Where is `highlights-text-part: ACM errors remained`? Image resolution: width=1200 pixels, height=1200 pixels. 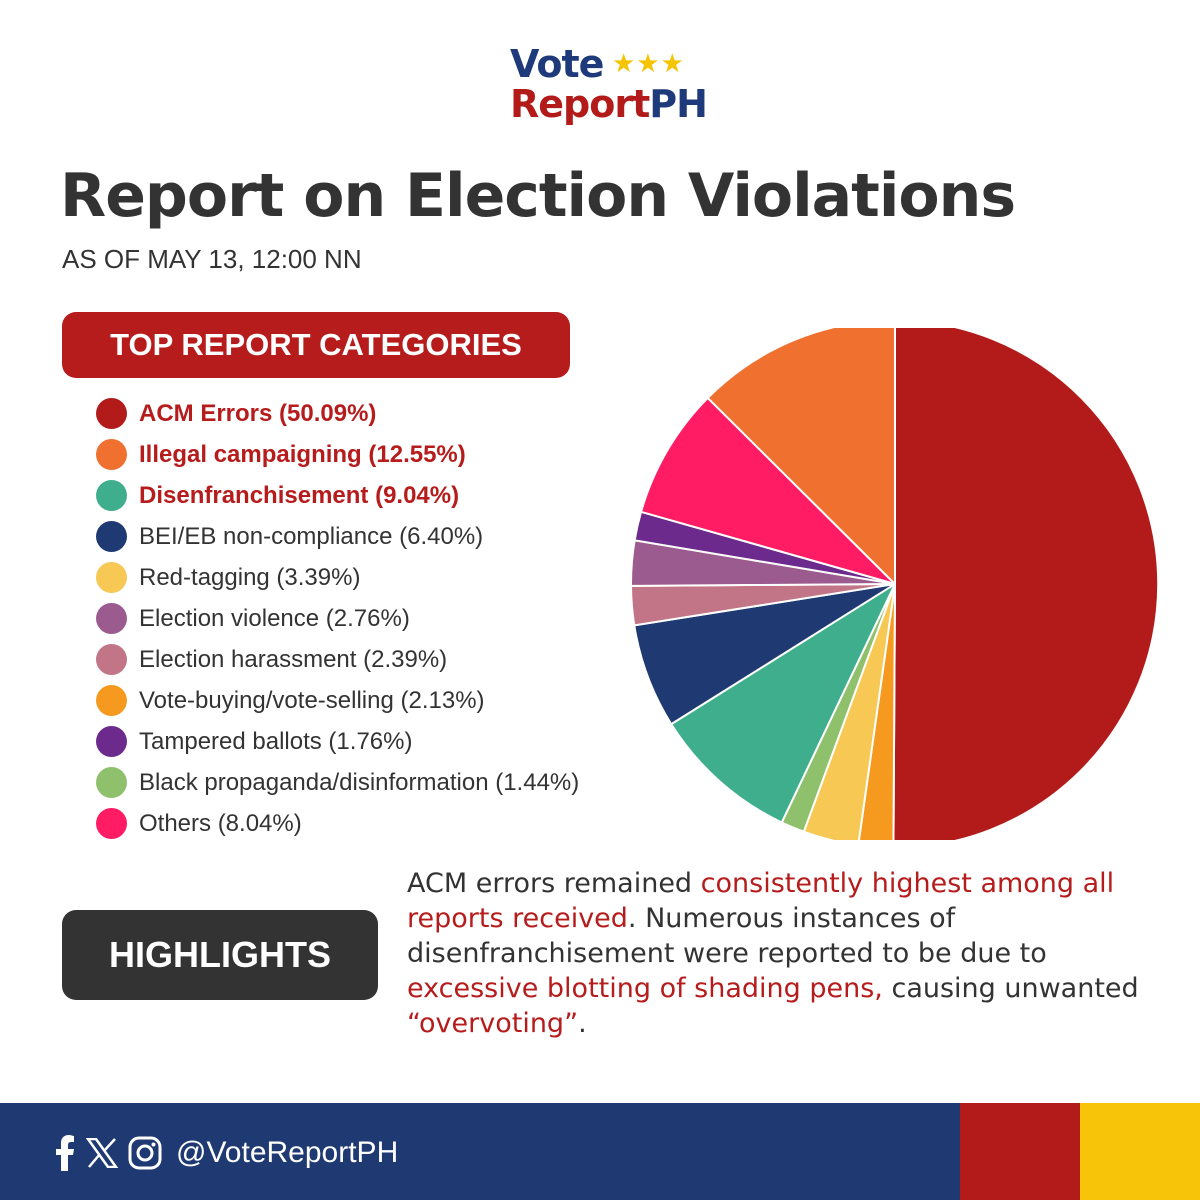
highlights-text-part: ACM errors remained is located at coordinates (554, 883).